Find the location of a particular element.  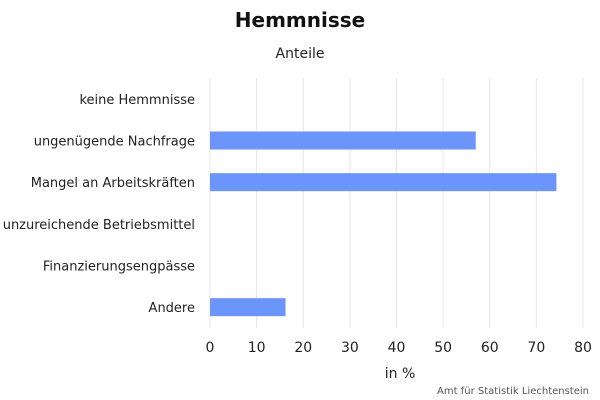

x-axis-label: in % is located at coordinates (400, 374).